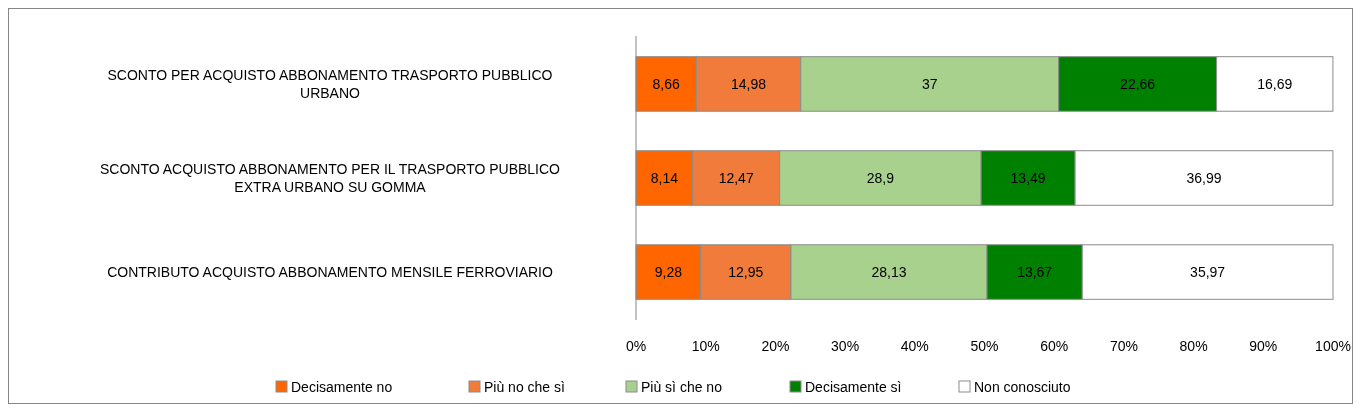 This screenshot has height=412, width=1361. What do you see at coordinates (1123, 346) in the screenshot?
I see `x-tick-label: 70%` at bounding box center [1123, 346].